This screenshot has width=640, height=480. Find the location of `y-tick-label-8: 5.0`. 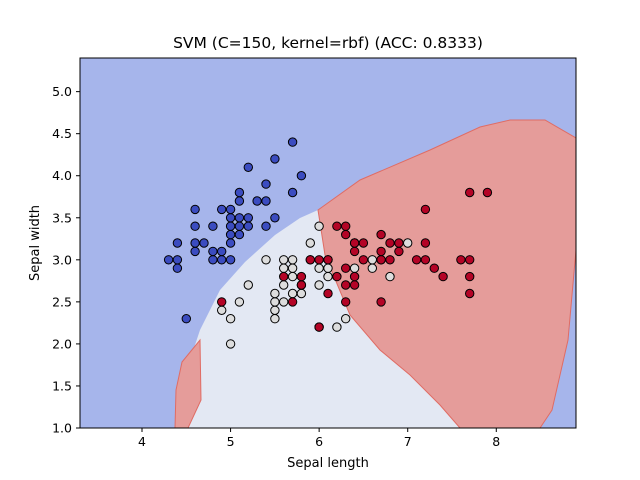

y-tick-label-8: 5.0 is located at coordinates (62, 91).